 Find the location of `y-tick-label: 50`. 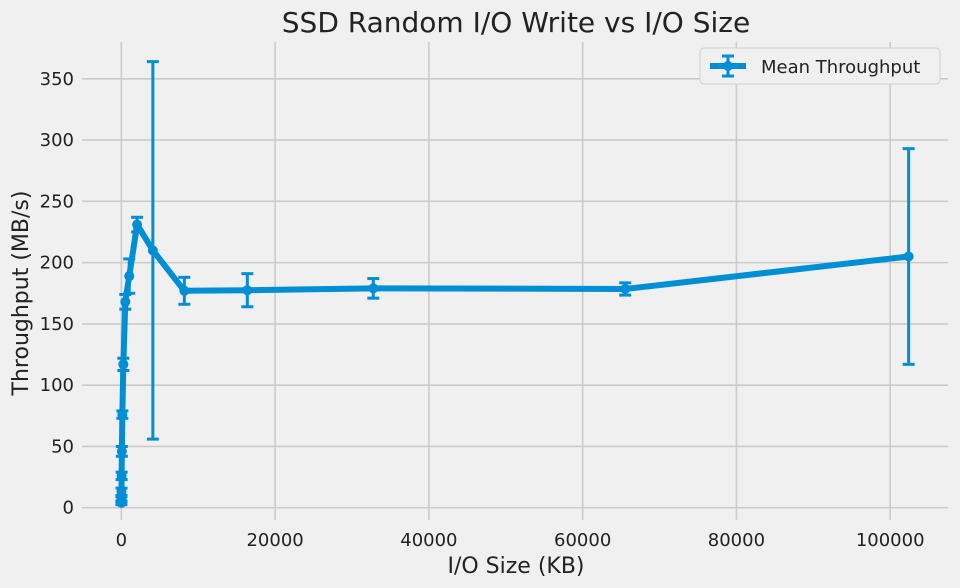

y-tick-label: 50 is located at coordinates (62, 446).